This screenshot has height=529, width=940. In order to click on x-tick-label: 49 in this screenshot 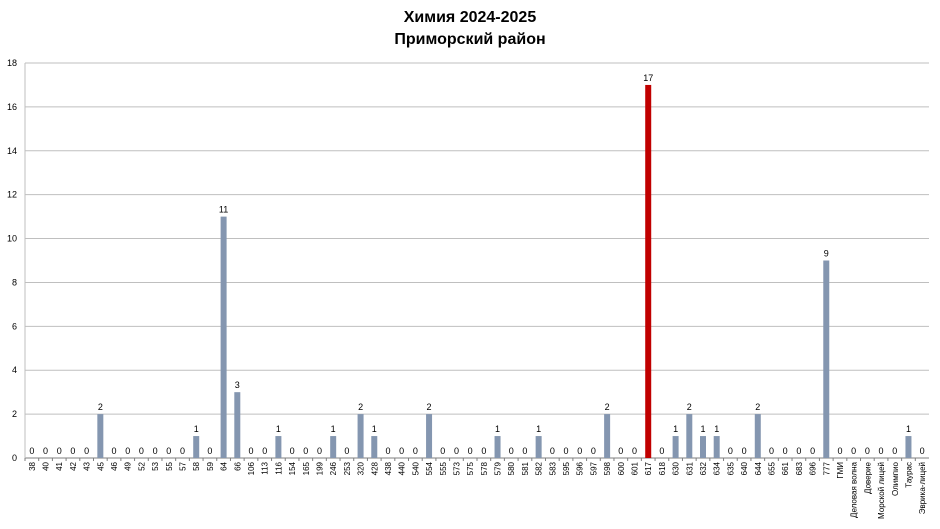, I will do `click(128, 465)`.